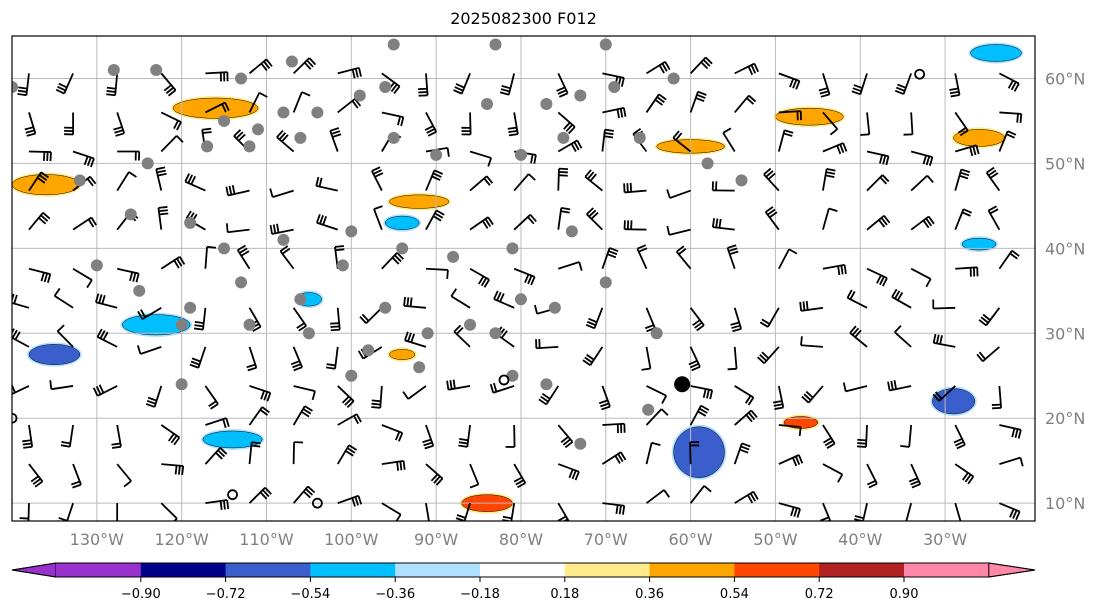  What do you see at coordinates (1065, 78) in the screenshot?
I see `lat-tick-label: 60°N` at bounding box center [1065, 78].